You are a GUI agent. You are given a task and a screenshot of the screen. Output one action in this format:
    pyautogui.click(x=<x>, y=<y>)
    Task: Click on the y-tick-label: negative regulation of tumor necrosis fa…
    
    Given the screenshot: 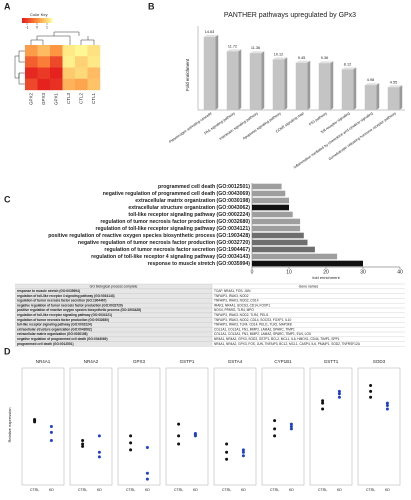 What is the action you would take?
    pyautogui.click(x=164, y=243)
    